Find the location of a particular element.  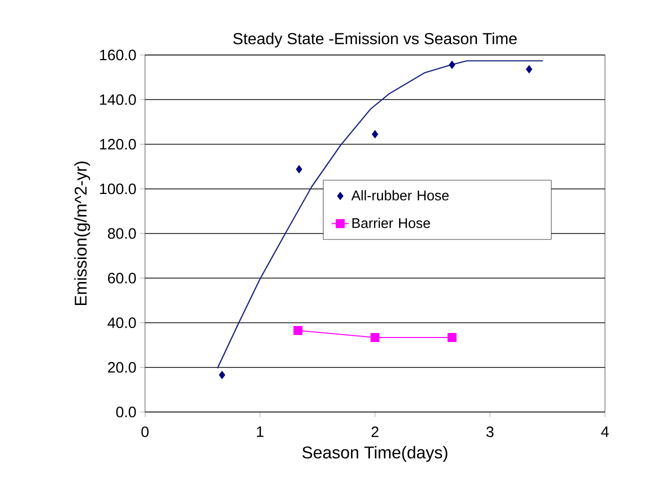

y-tick-label: 40.0 is located at coordinates (122, 322).